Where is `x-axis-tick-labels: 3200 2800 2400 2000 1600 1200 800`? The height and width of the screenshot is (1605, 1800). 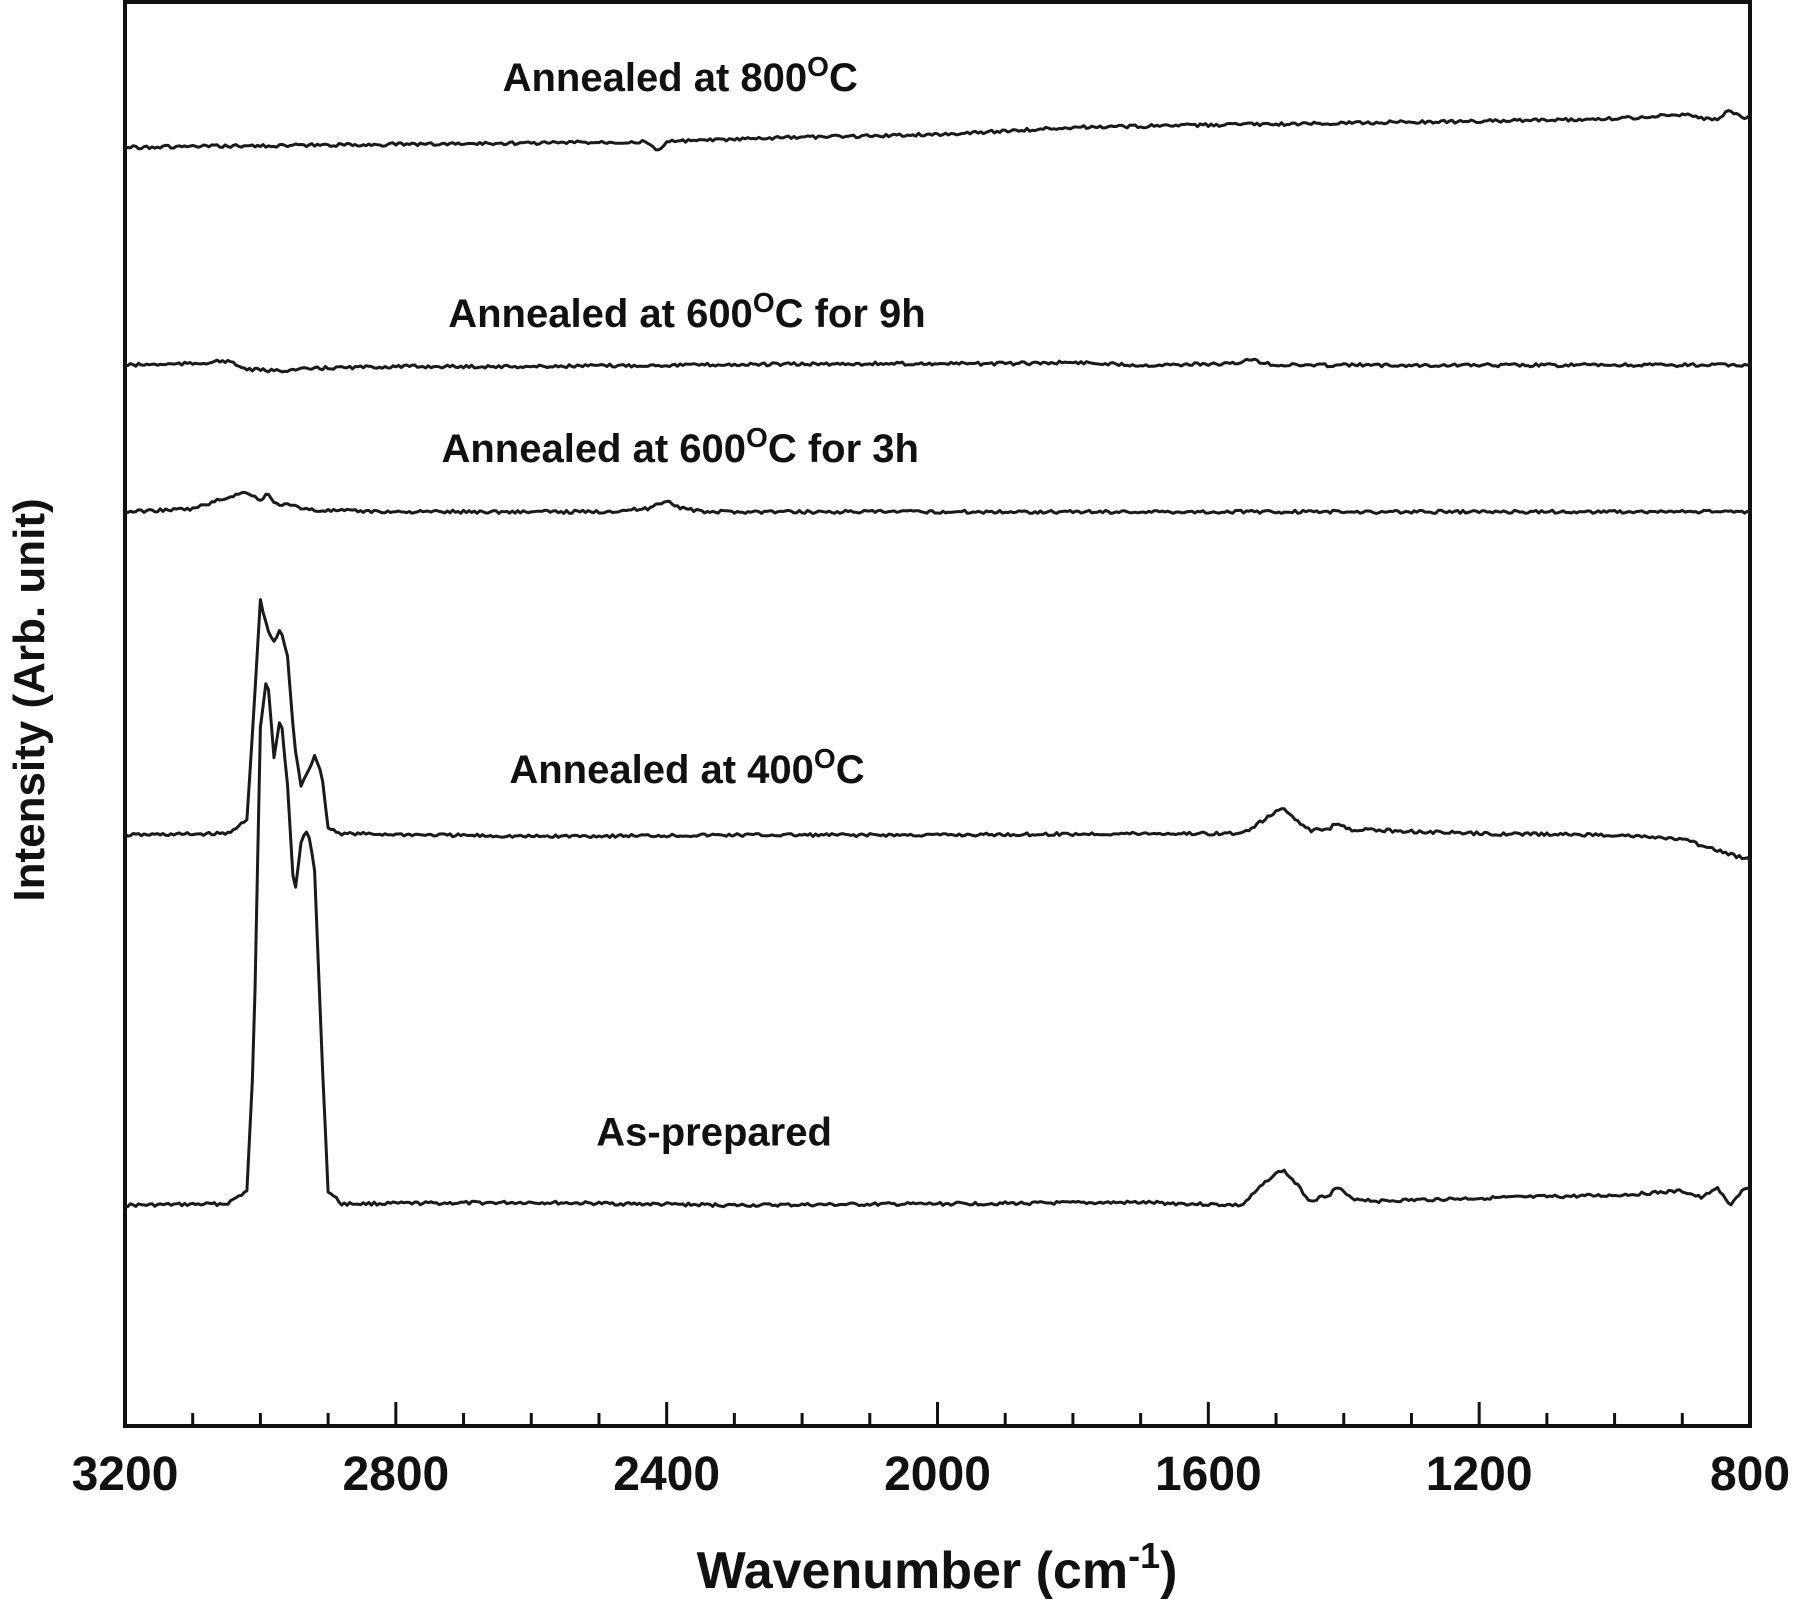
x-axis-tick-labels: 3200 2800 2400 2000 1600 1200 800 is located at coordinates (931, 1474).